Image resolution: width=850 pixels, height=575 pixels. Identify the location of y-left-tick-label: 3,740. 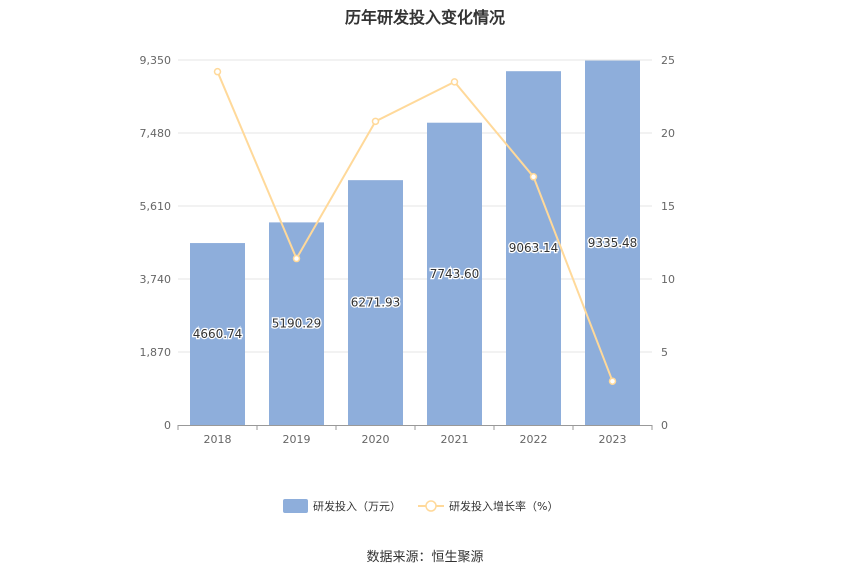
(156, 279).